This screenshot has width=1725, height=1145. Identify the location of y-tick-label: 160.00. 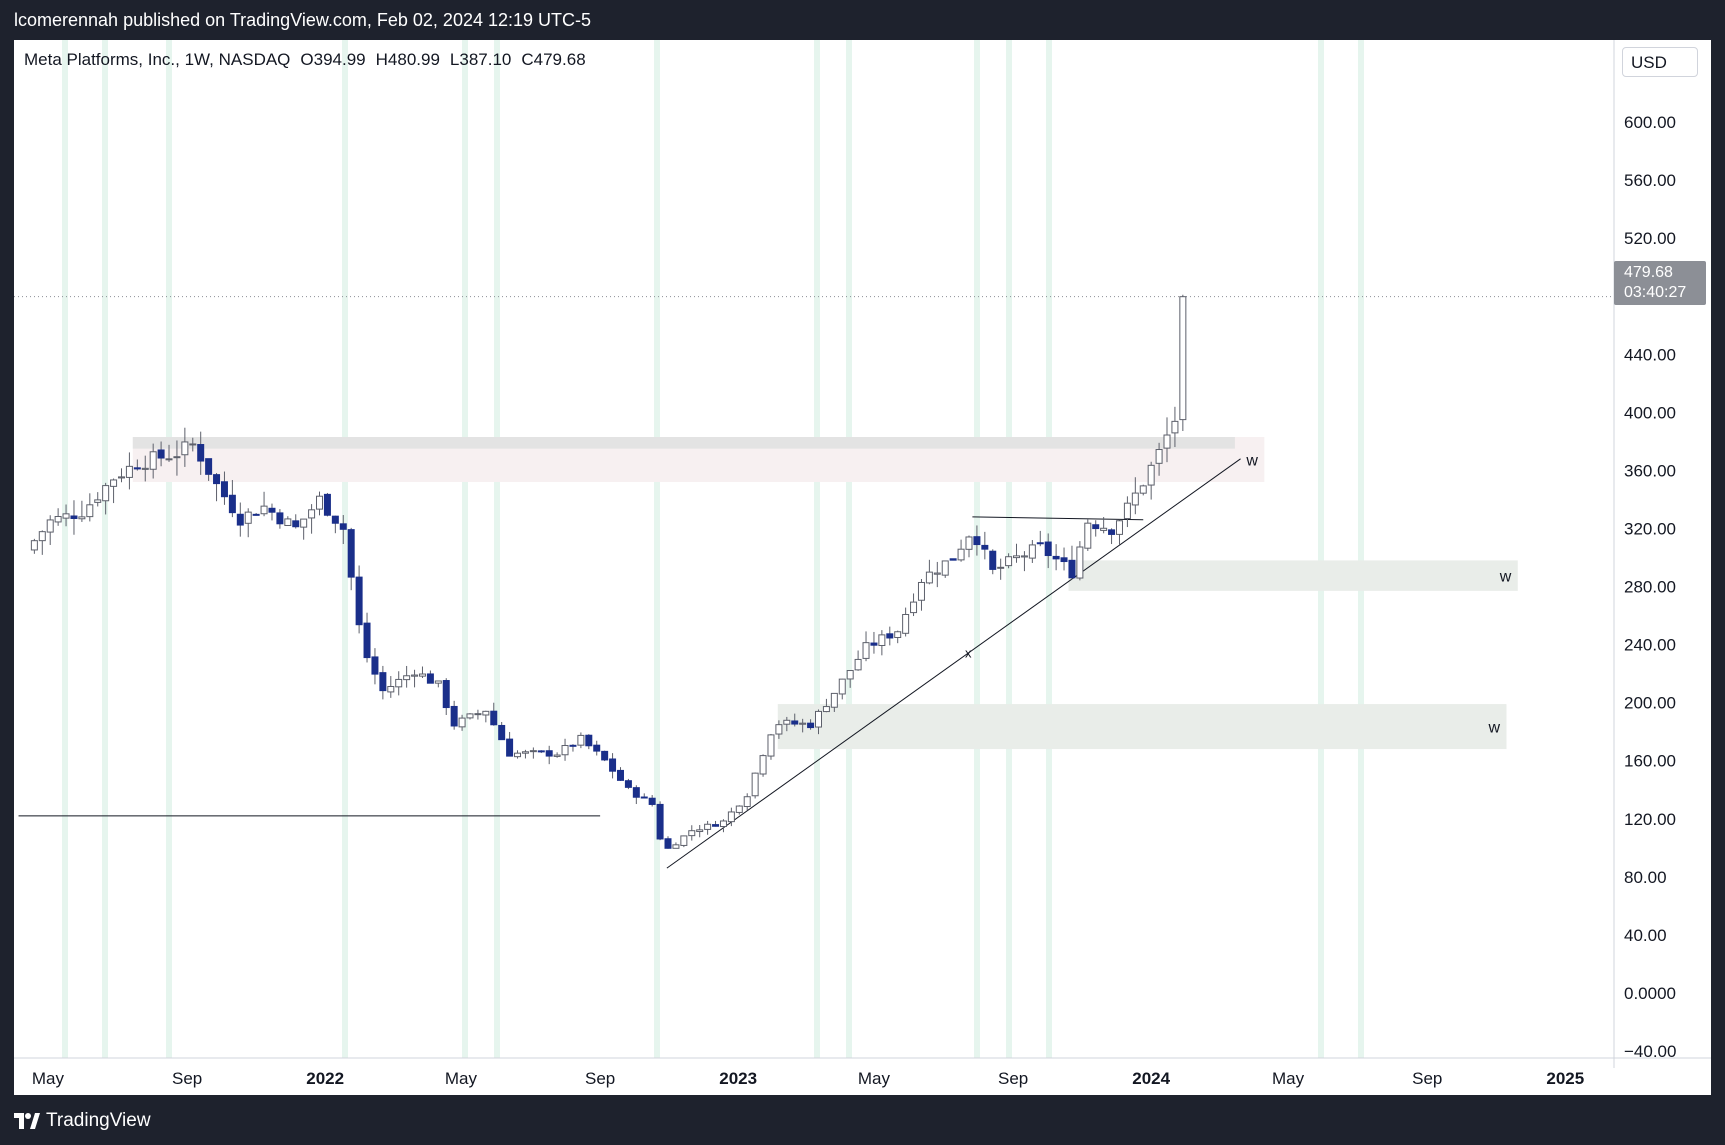
(1650, 761).